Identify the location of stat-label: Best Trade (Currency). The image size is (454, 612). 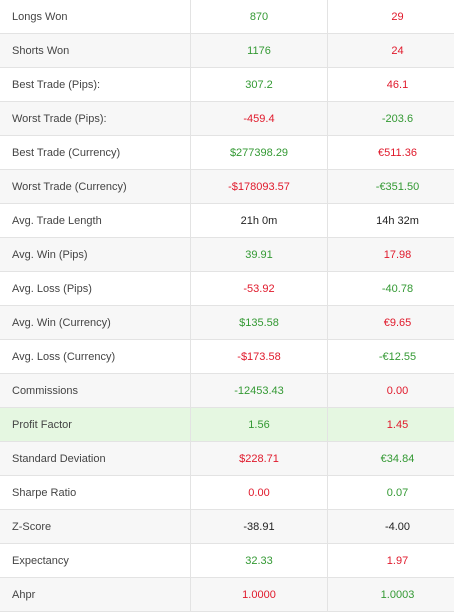
(95, 152).